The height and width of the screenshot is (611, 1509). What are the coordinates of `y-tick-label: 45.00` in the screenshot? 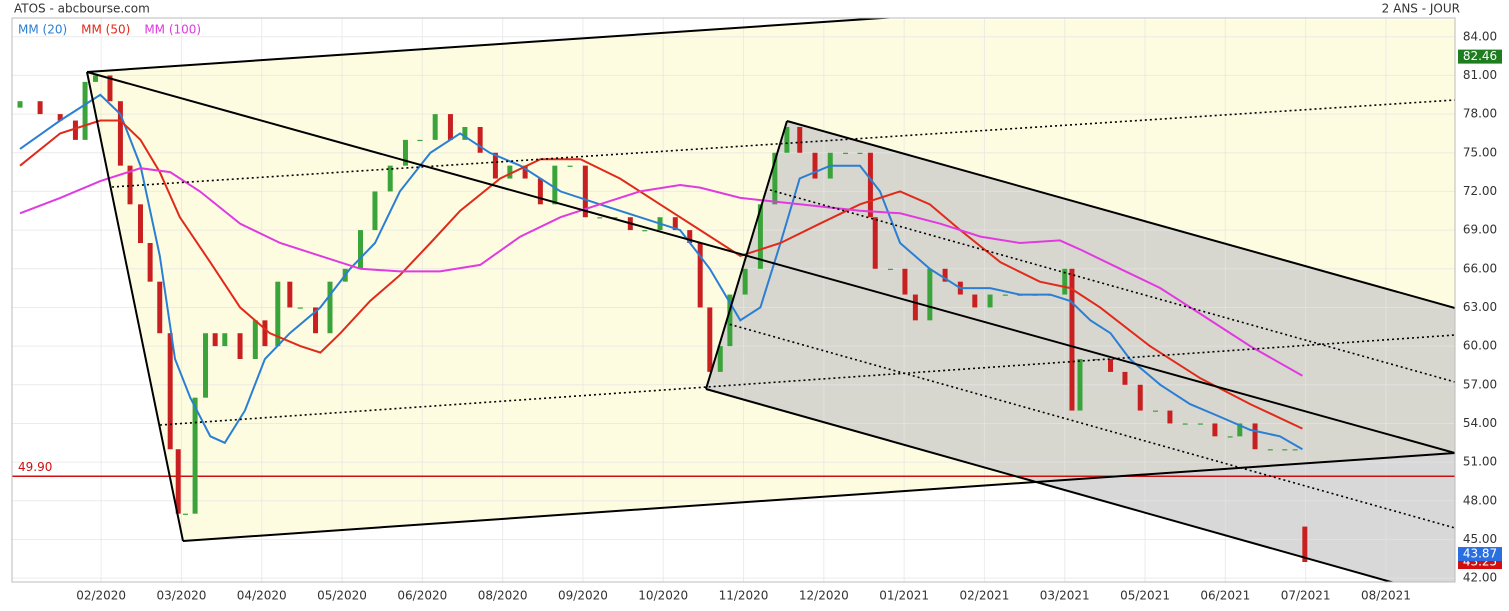 It's located at (1480, 539).